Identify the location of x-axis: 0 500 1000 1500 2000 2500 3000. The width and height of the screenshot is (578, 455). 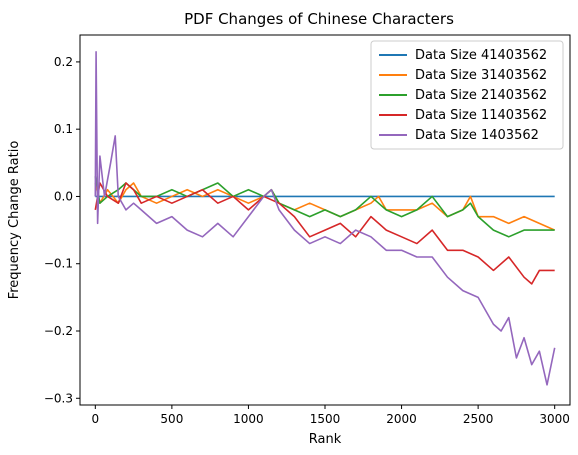
(330, 415).